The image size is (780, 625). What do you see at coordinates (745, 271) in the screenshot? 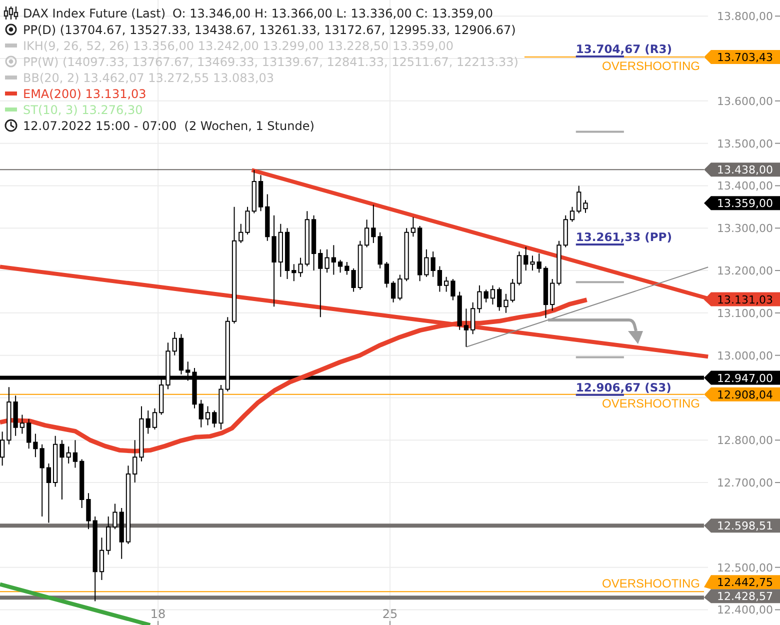
I see `y-tick-label: 13.200,00` at bounding box center [745, 271].